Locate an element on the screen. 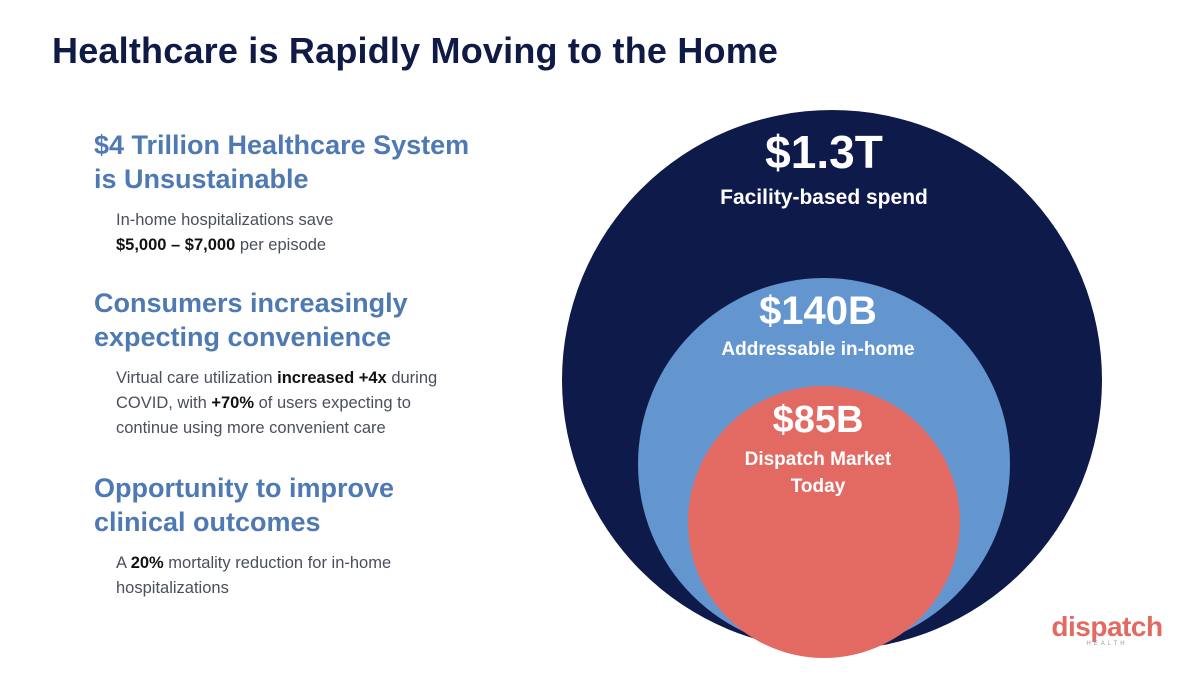  body-line: COVID, with +70% of users expecting to is located at coordinates (325, 403).